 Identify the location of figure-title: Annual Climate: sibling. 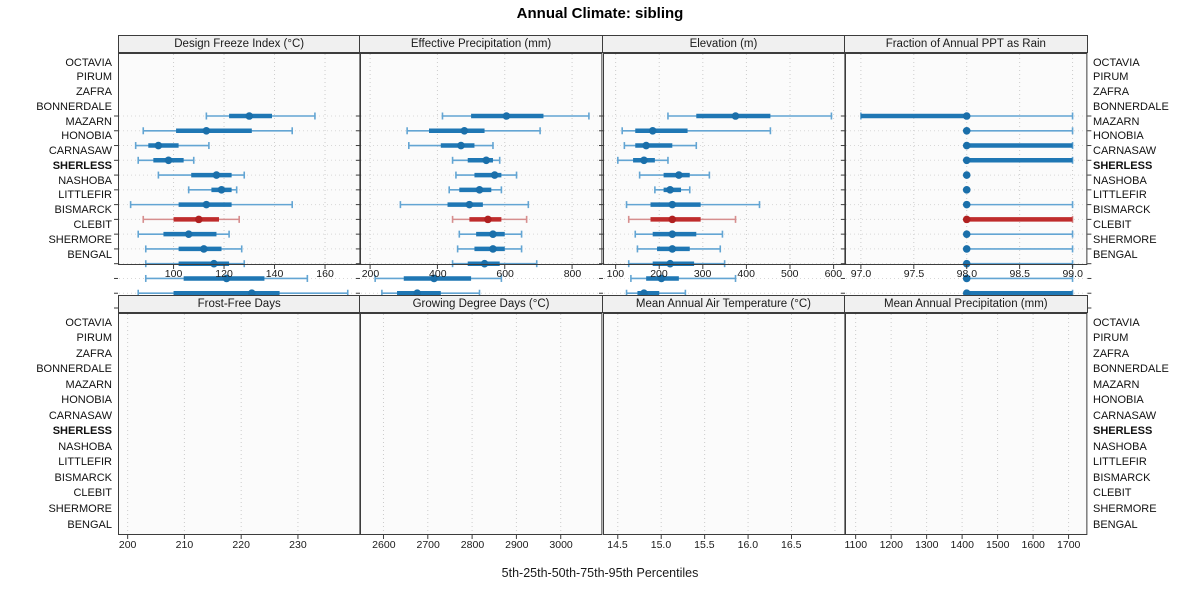
(600, 13).